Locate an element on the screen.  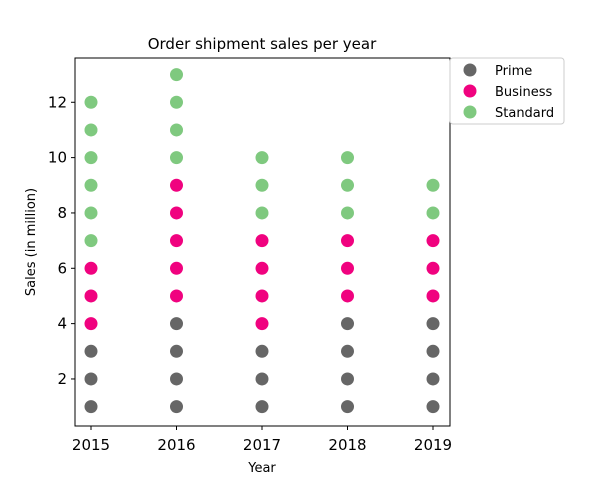
x-axis-title: Year is located at coordinates (261, 468).